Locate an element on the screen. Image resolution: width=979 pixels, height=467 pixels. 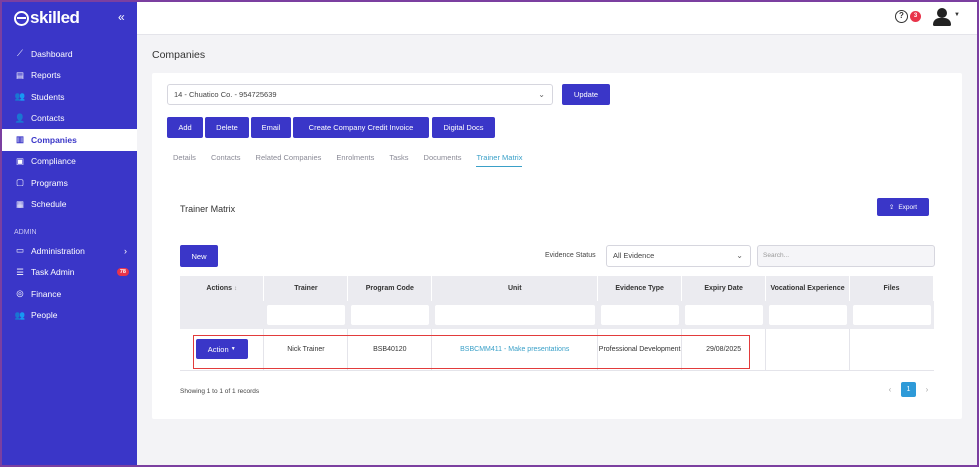
action-dropdown-button: Action ▼ is located at coordinates (221, 349).